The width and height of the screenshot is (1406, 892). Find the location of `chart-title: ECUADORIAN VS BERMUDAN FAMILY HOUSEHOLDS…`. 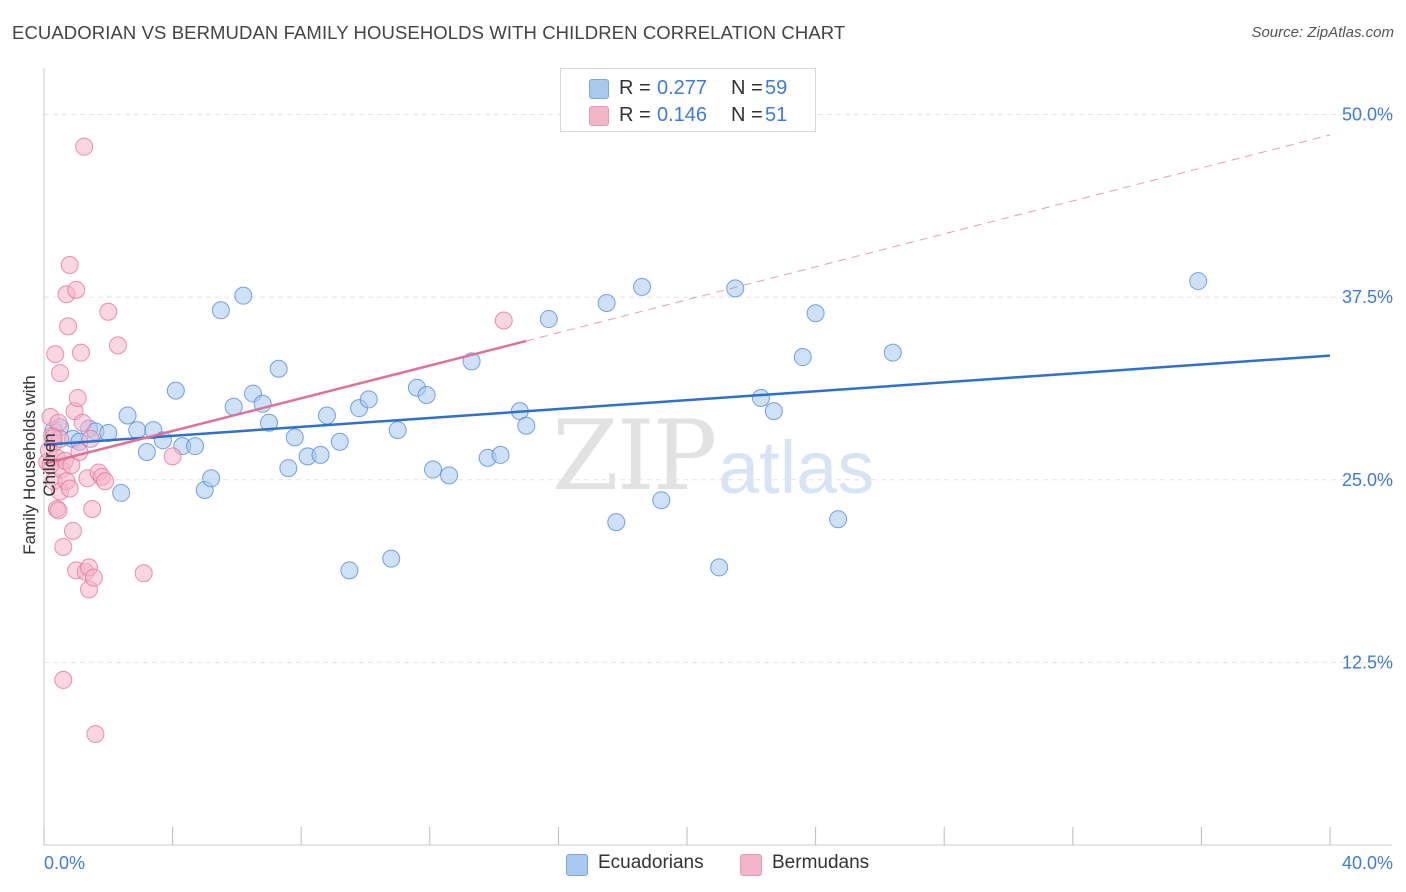

chart-title: ECUADORIAN VS BERMUDAN FAMILY HOUSEHOLDS… is located at coordinates (429, 32).